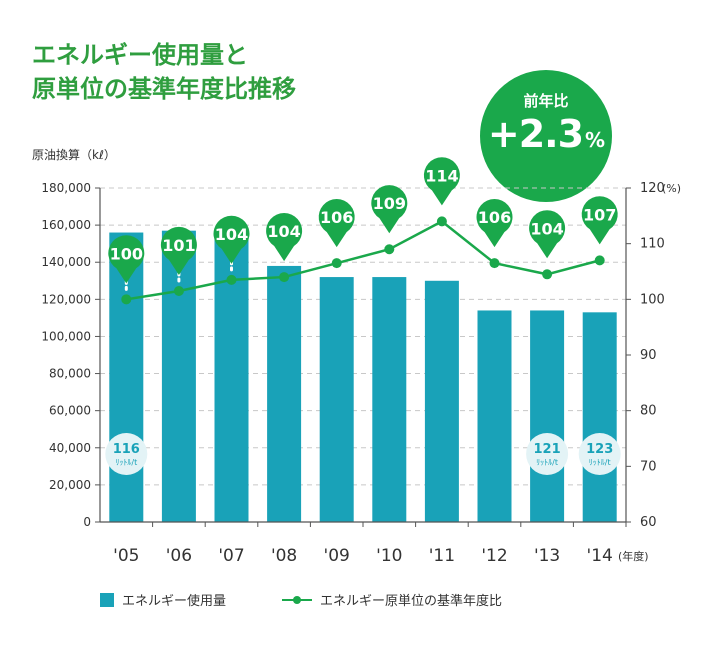 The height and width of the screenshot is (646, 720). I want to click on x-tick-label: '05, so click(126, 556).